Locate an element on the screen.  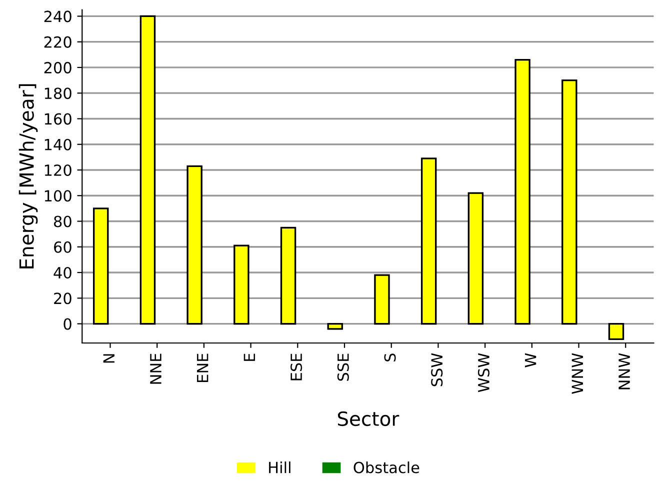
legend-label: Hill is located at coordinates (279, 467).